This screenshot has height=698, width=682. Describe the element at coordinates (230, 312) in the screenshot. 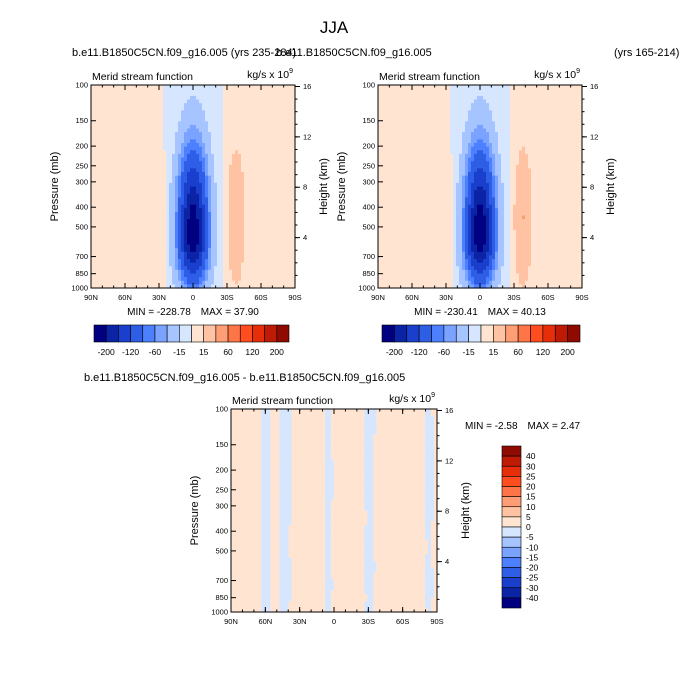

I see `panel-1-max-label: MAX = 37.90` at that location.